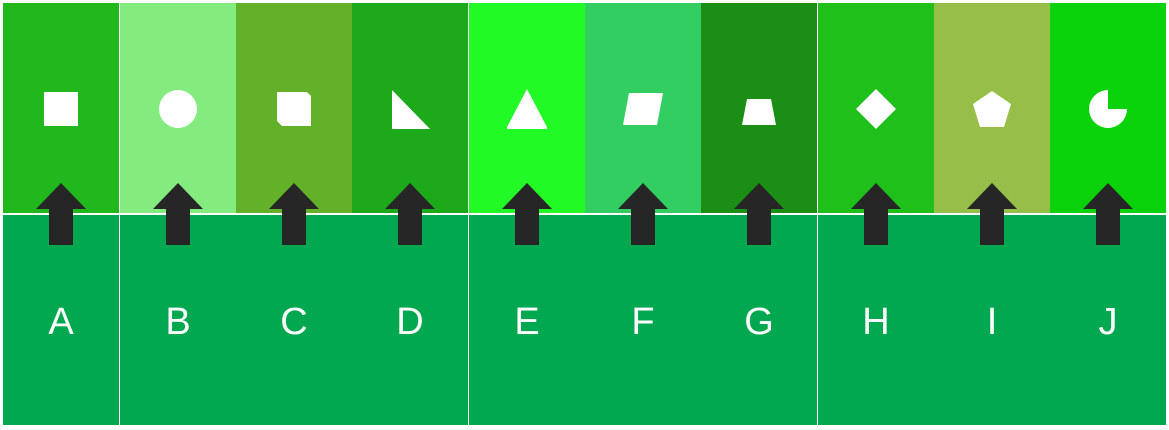 This screenshot has width=1169, height=430. I want to click on column-j: J, so click(1108, 215).